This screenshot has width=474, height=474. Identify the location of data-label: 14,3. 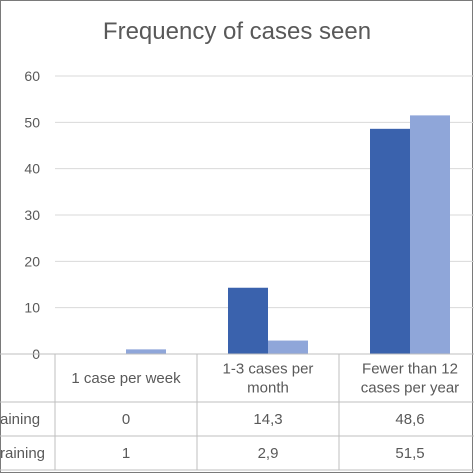
(267, 419).